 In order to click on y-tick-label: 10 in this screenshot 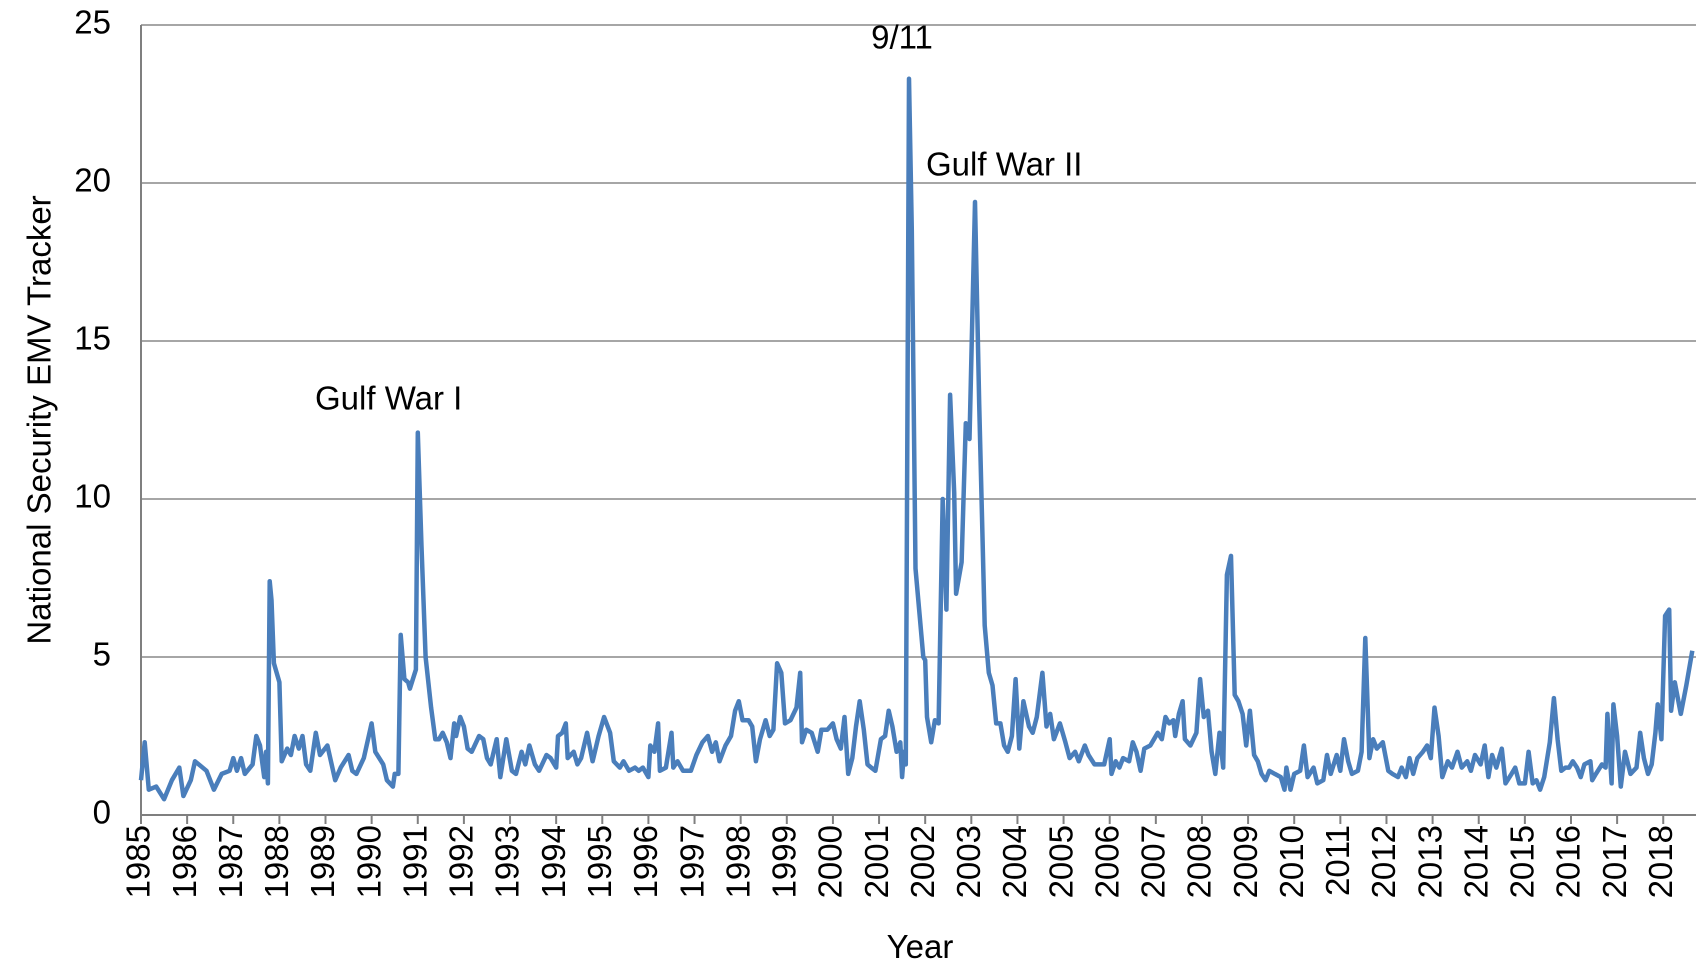, I will do `click(92, 496)`.